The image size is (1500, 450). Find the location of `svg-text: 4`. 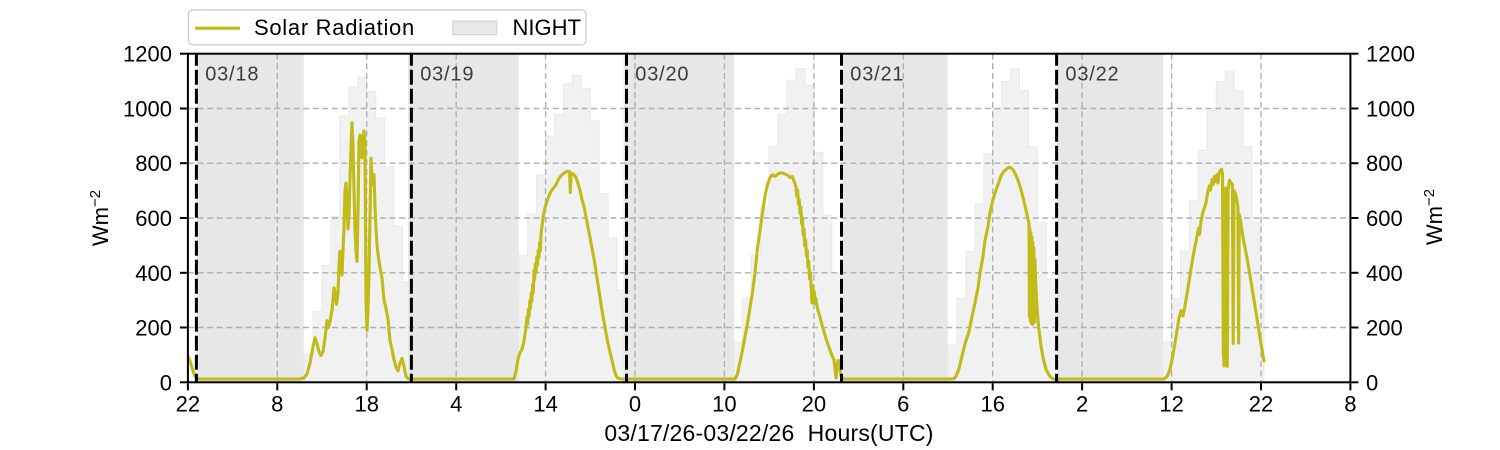

svg-text: 4 is located at coordinates (456, 404).